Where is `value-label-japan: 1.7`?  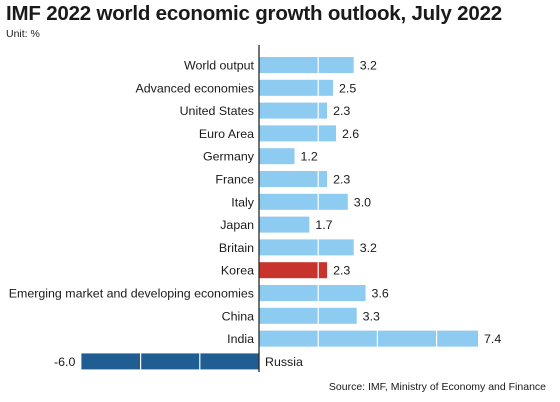
value-label-japan: 1.7 is located at coordinates (323, 225).